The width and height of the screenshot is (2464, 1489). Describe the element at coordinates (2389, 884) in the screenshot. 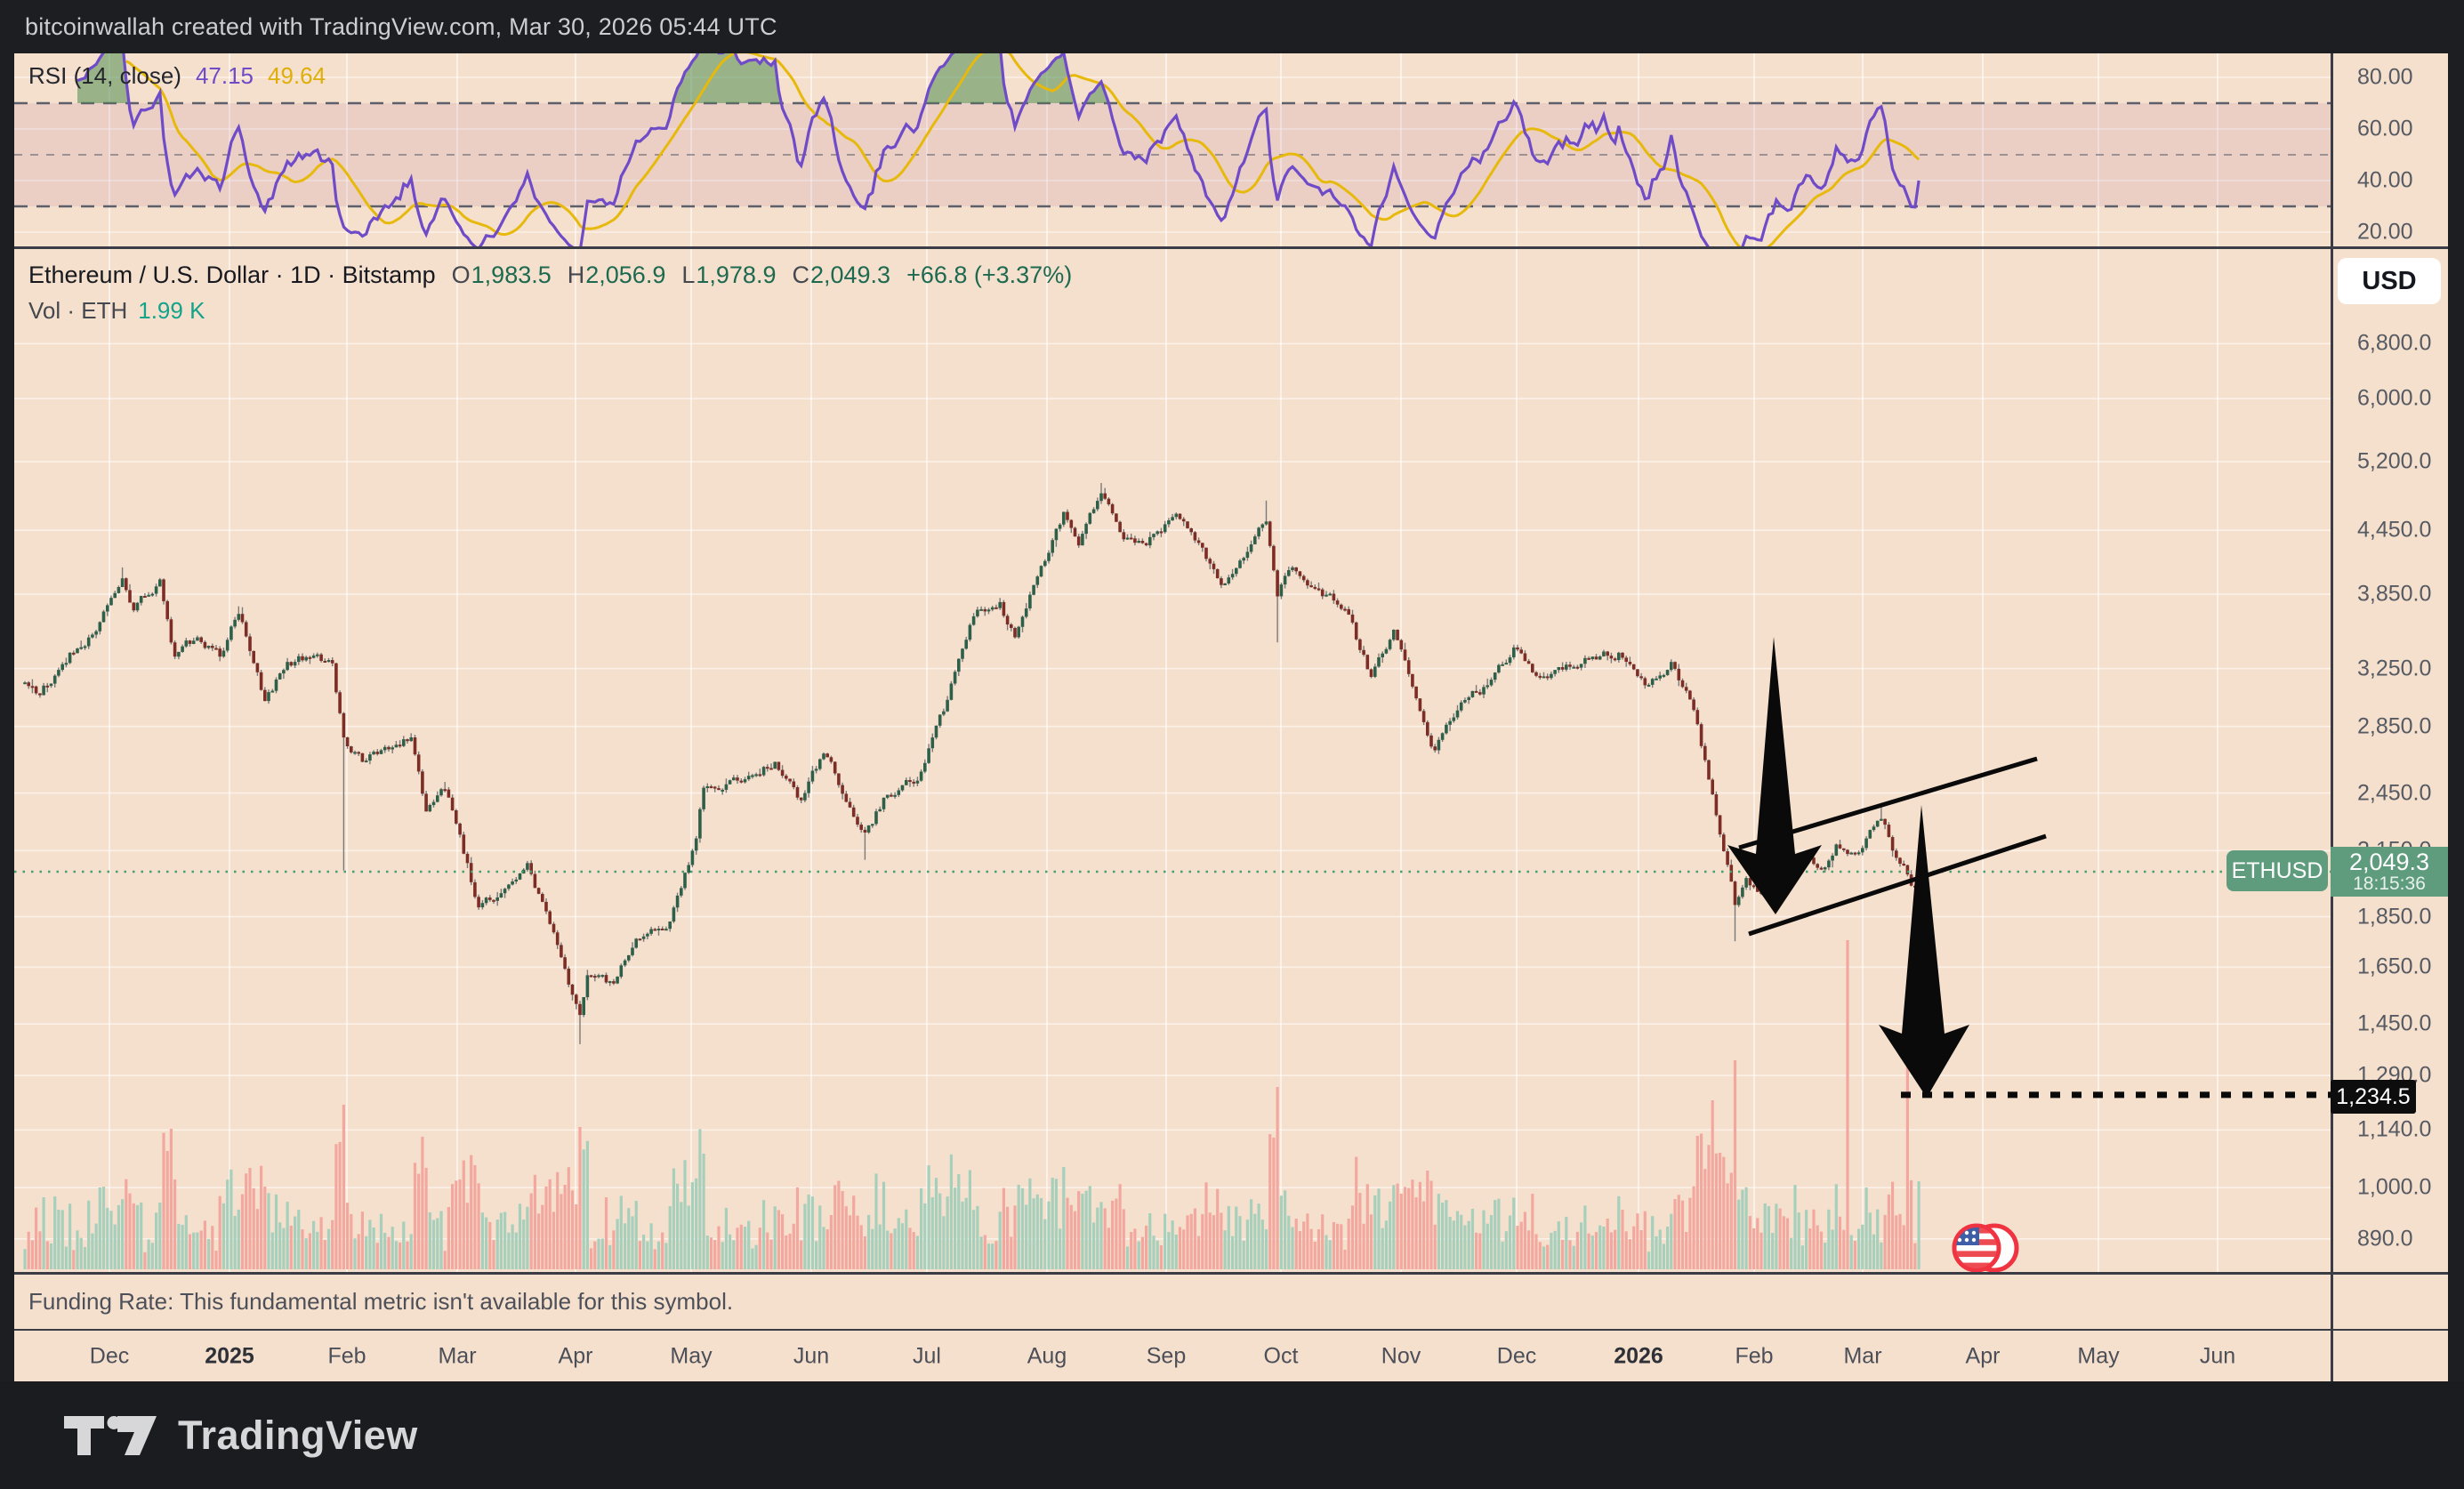

I see `bar-countdown: 18:15:36` at that location.